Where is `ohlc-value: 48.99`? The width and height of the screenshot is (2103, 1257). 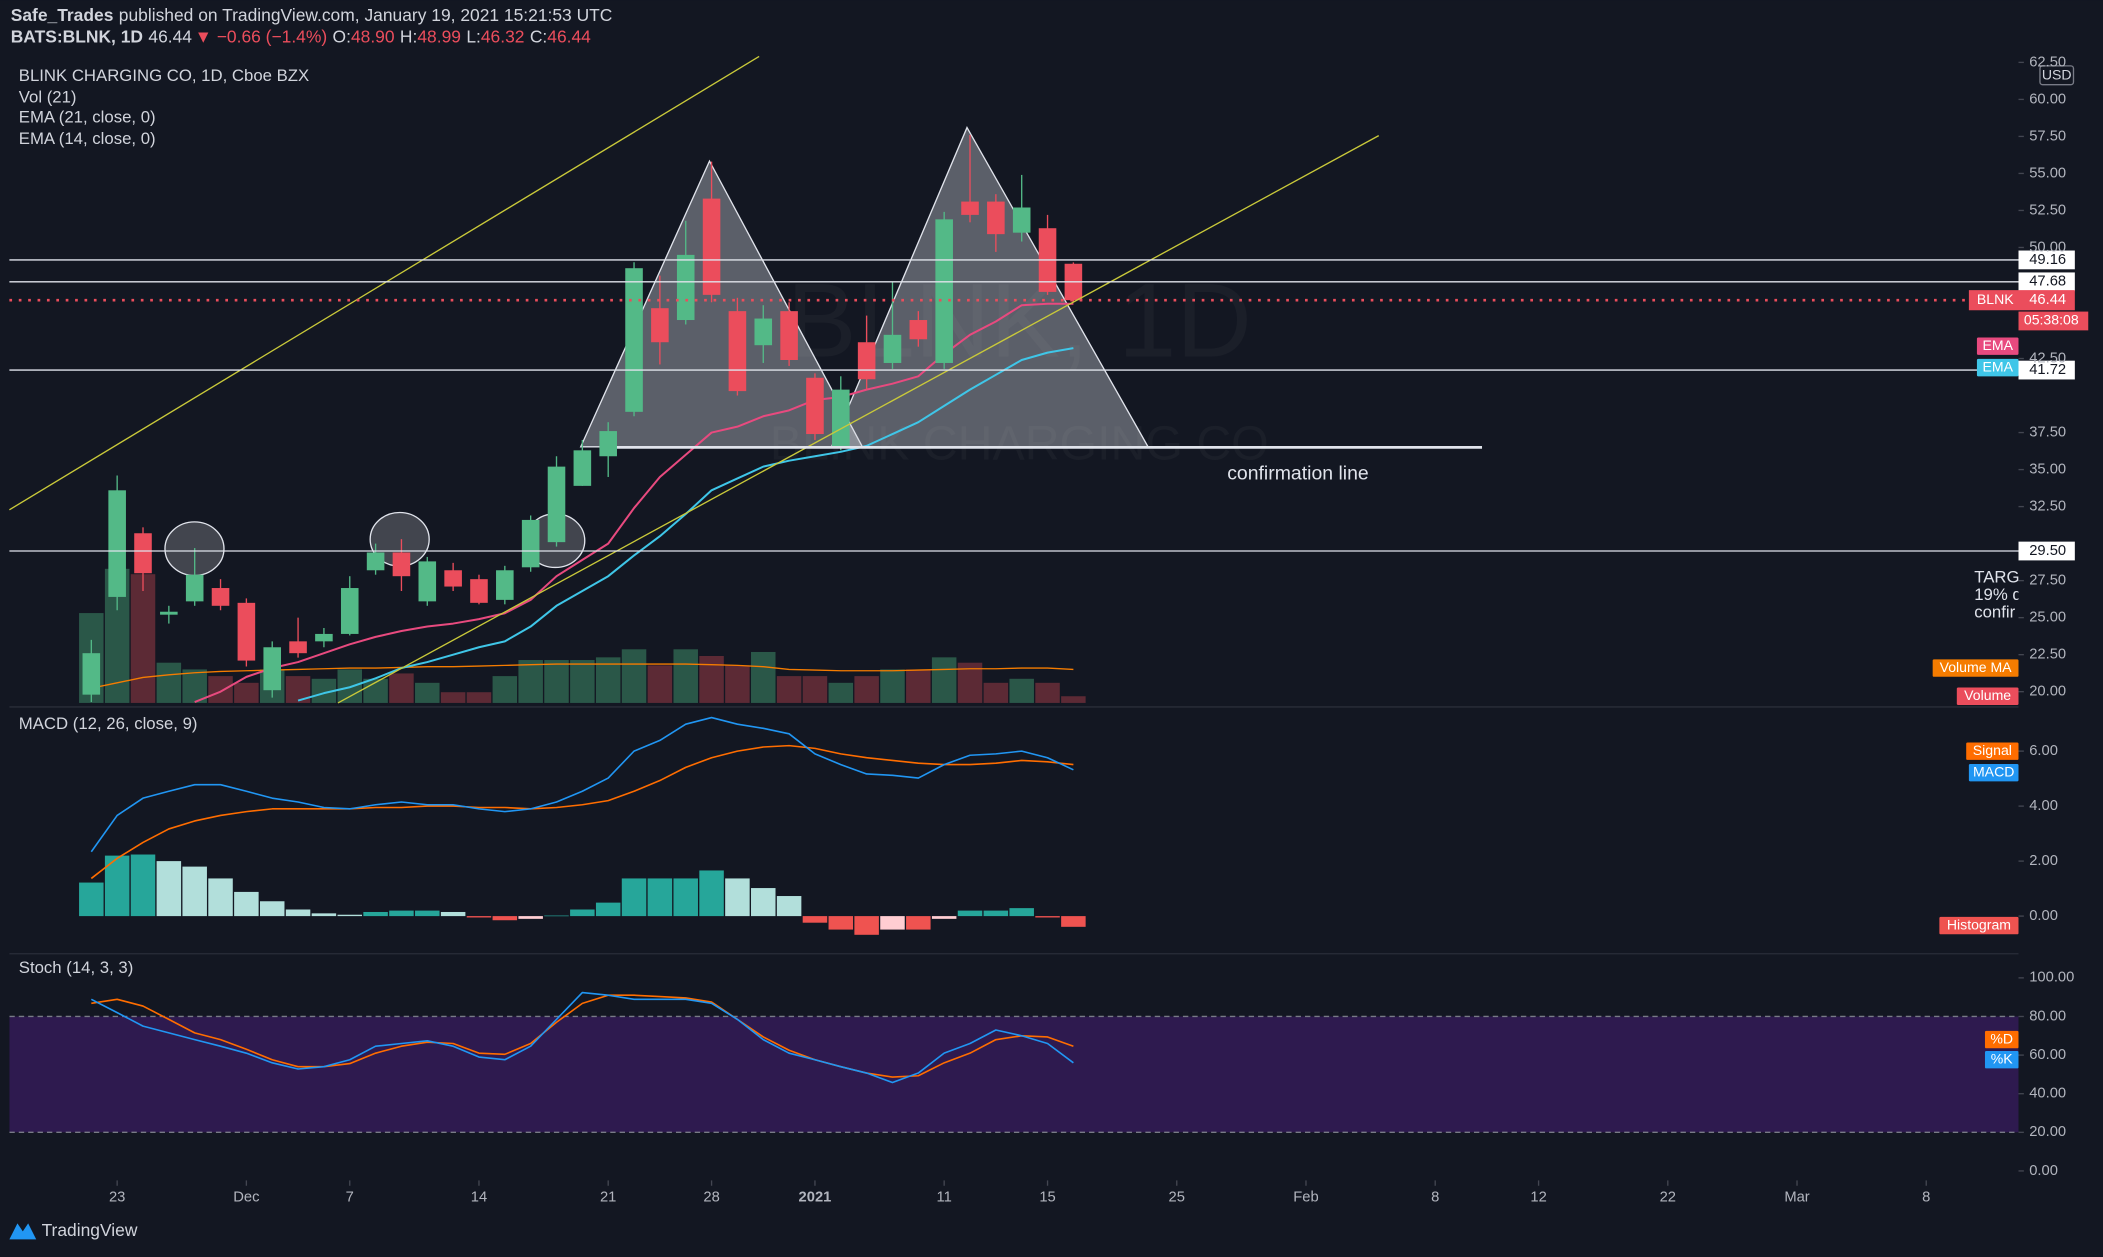
ohlc-value: 48.99 is located at coordinates (439, 36).